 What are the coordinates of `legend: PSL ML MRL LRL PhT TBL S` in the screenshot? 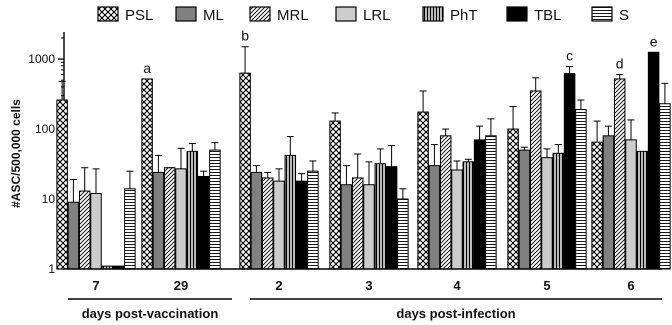 It's located at (363, 15).